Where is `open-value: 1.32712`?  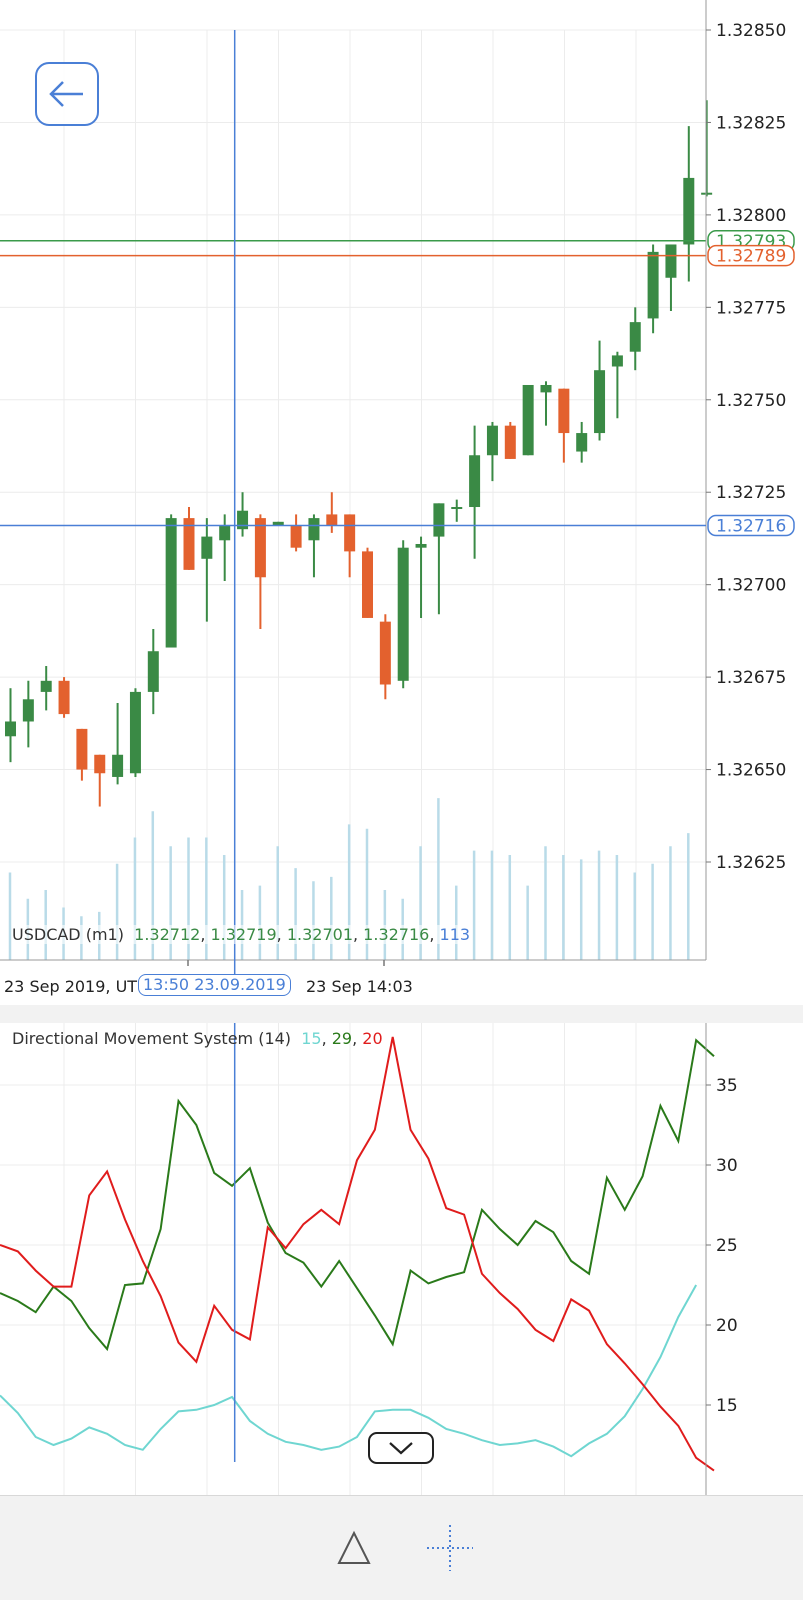
open-value: 1.32712 is located at coordinates (167, 934).